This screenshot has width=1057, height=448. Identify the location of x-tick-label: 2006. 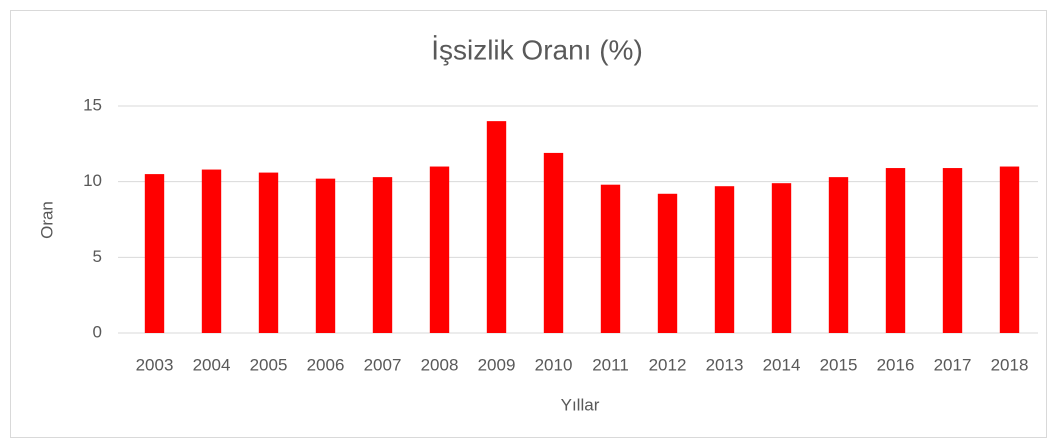
(326, 364).